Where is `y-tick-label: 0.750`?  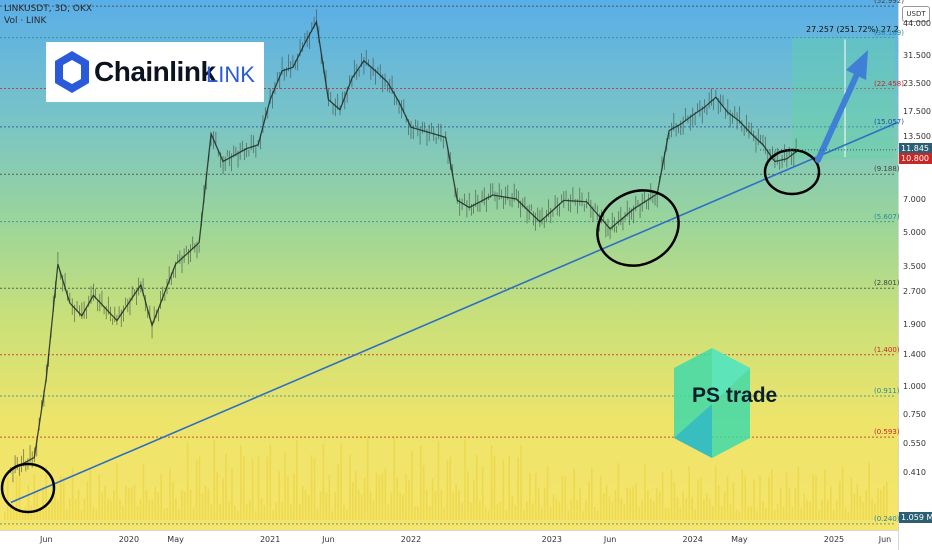
y-tick-label: 0.750 is located at coordinates (914, 414).